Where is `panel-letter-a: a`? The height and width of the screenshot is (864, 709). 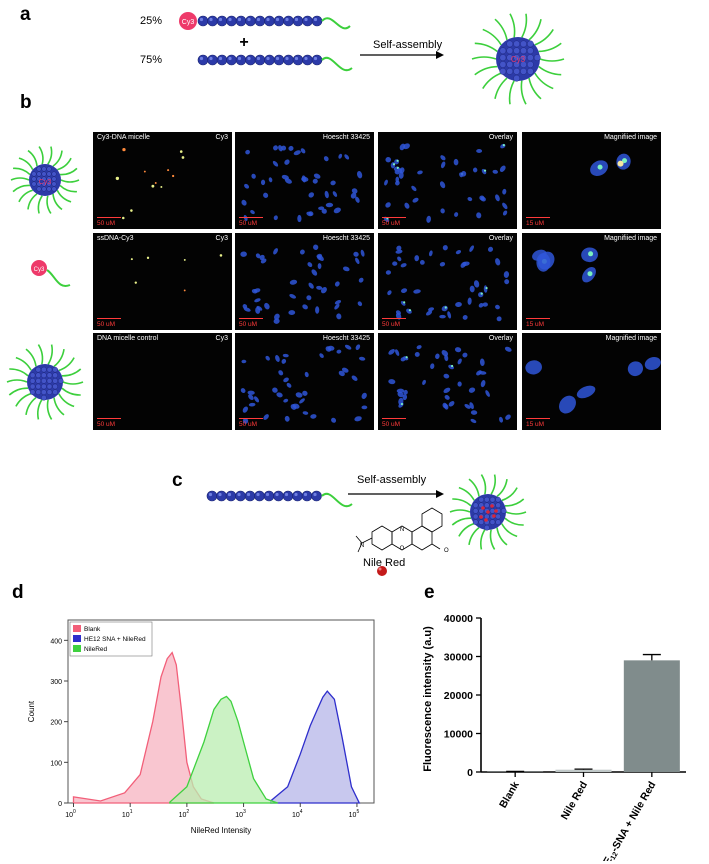
panel-letter-a: a is located at coordinates (25, 14).